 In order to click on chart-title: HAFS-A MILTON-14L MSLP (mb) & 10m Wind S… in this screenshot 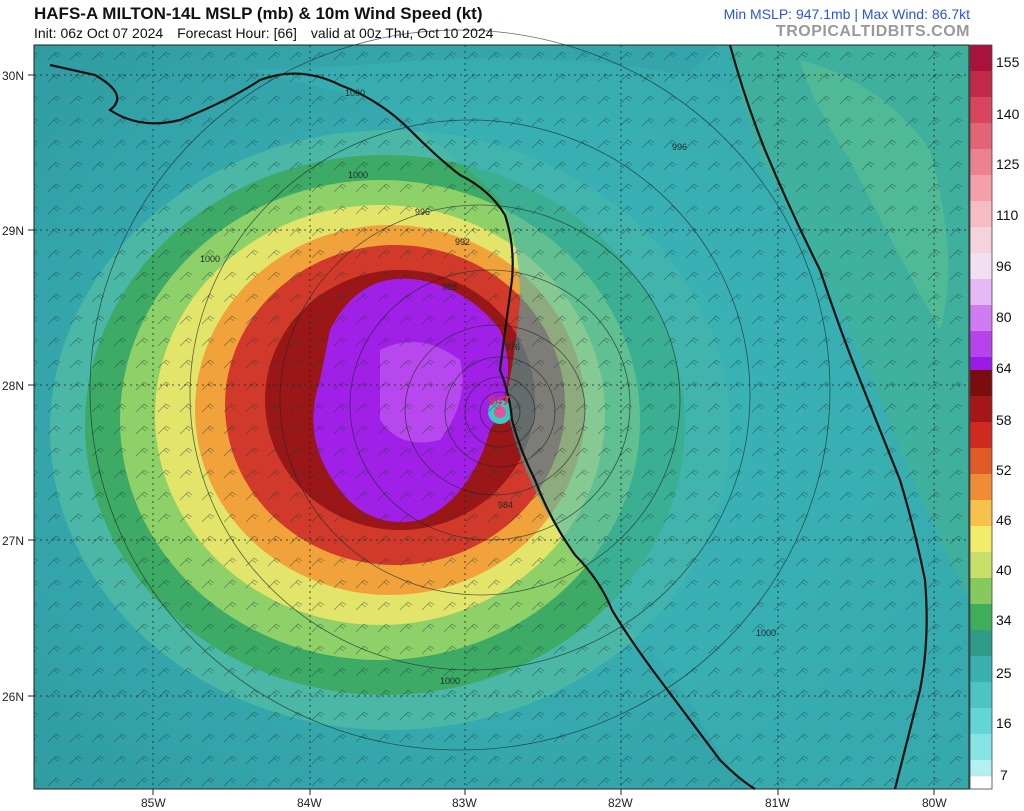, I will do `click(258, 13)`.